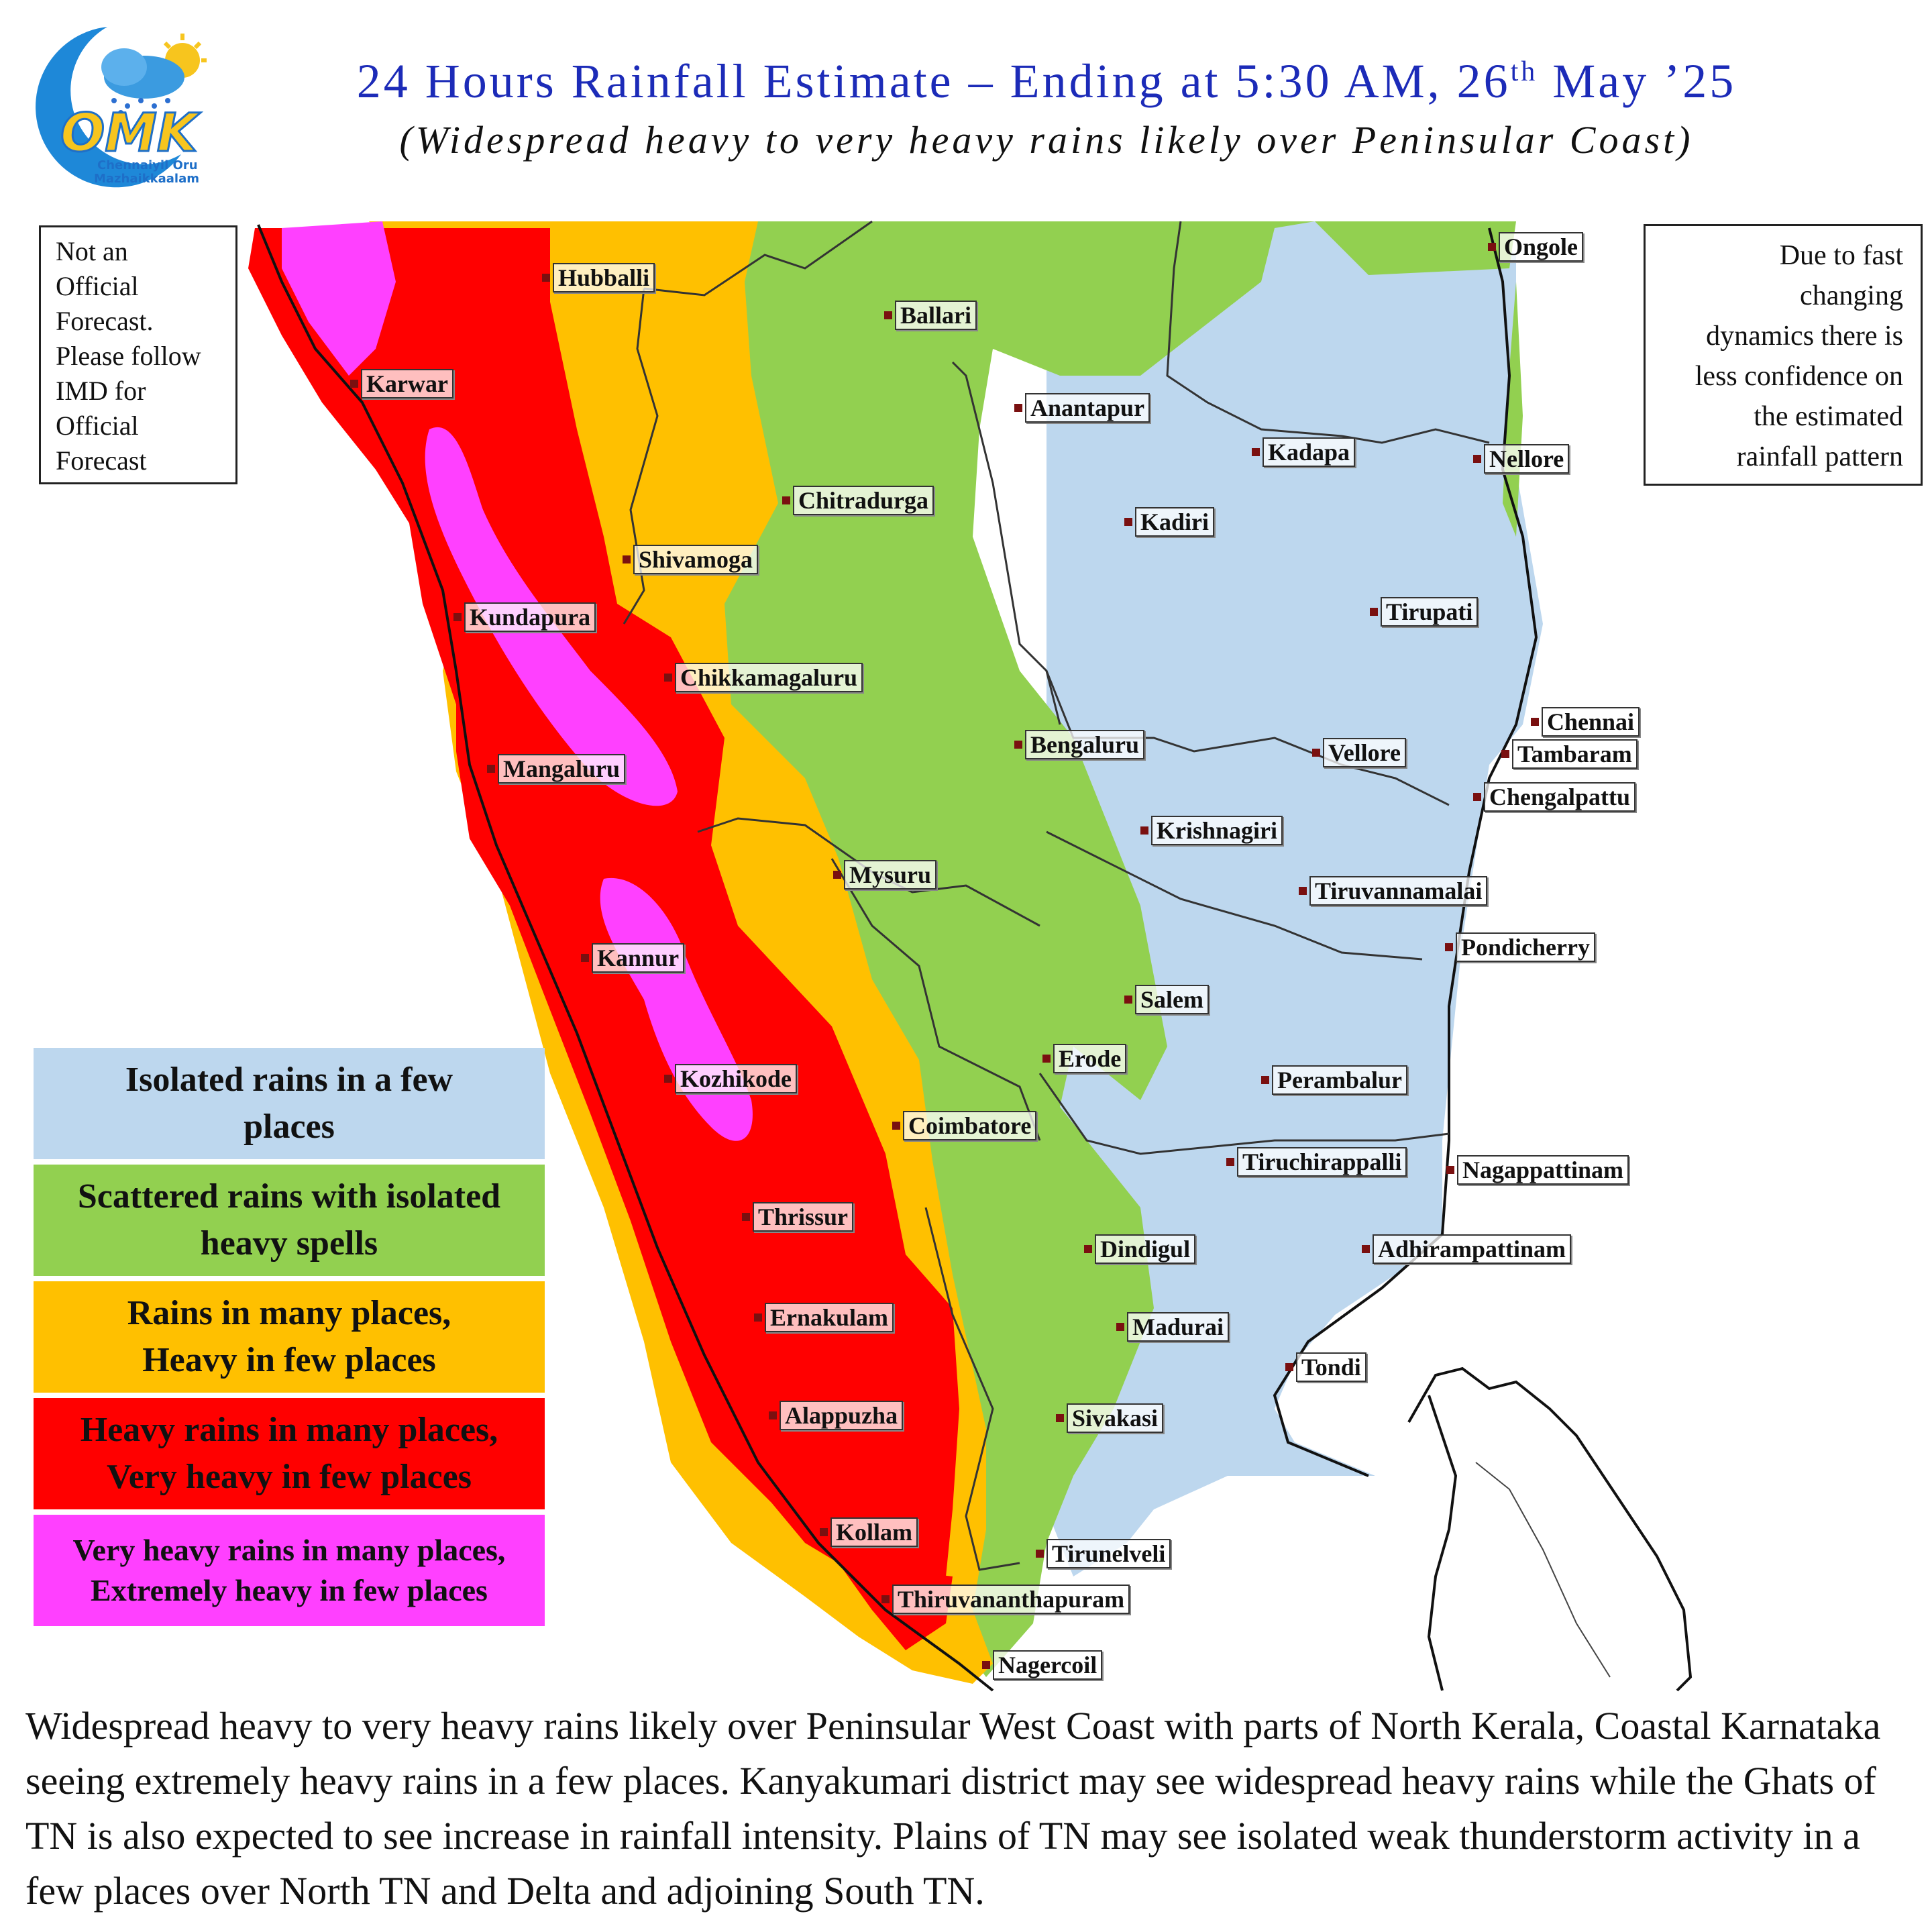 Image resolution: width=1932 pixels, height=1932 pixels. Describe the element at coordinates (1585, 722) in the screenshot. I see `city-chennai: Chennai` at that location.